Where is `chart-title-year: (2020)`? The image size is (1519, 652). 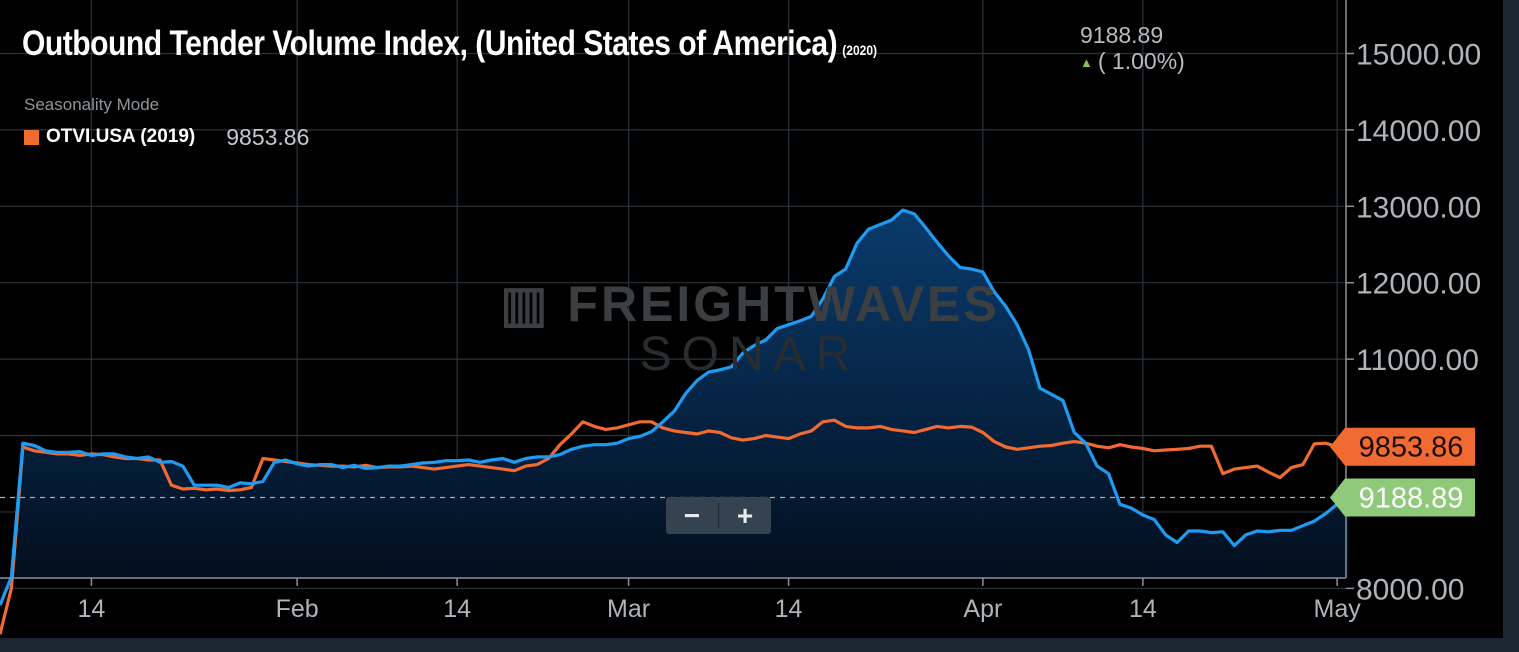
chart-title-year: (2020) is located at coordinates (860, 50).